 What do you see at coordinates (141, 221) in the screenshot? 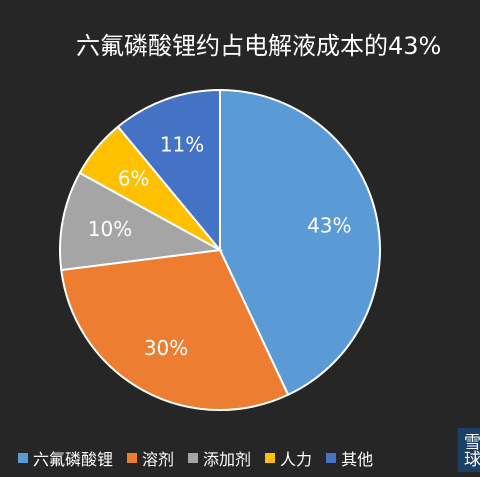
I see `pie-slice-添加剂` at bounding box center [141, 221].